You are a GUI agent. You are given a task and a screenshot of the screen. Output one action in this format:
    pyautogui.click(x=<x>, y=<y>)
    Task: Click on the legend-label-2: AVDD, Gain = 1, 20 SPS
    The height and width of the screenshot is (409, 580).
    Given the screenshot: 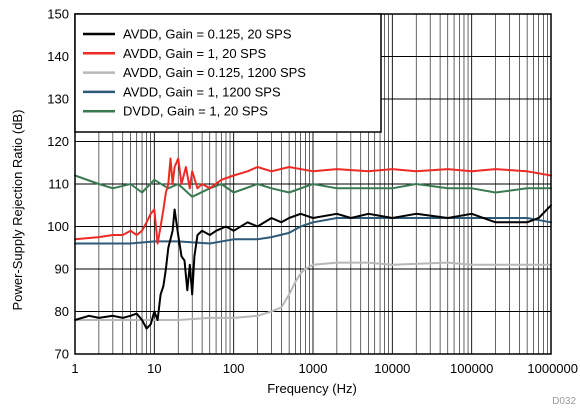 What is the action you would take?
    pyautogui.click(x=195, y=53)
    